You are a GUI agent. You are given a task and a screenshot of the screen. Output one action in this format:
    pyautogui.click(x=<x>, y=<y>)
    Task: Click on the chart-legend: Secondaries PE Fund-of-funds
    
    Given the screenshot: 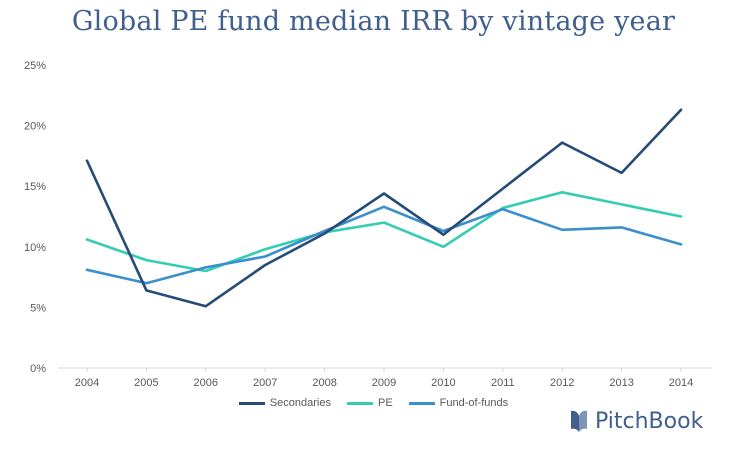 What is the action you would take?
    pyautogui.click(x=373, y=403)
    